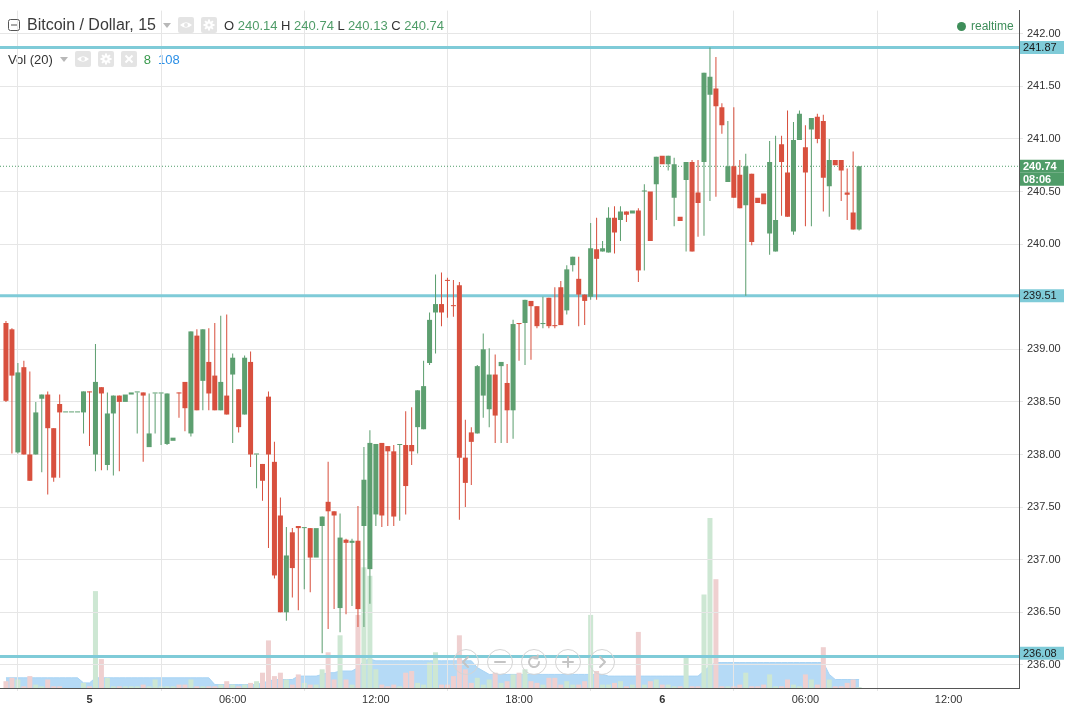 Image resolution: width=1065 pixels, height=707 pixels. What do you see at coordinates (1044, 506) in the screenshot?
I see `y-tick-label: 237.50` at bounding box center [1044, 506].